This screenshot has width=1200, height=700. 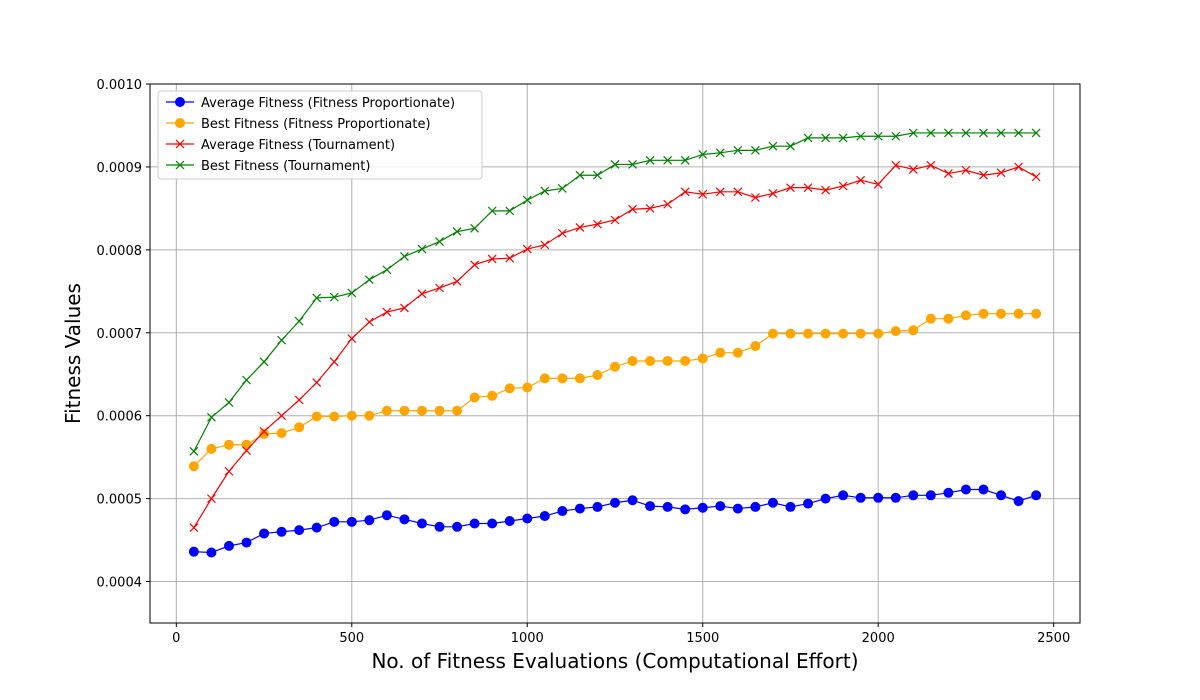 I want to click on legend-label: Average Fitness (Fitness Proportionate), so click(x=328, y=103).